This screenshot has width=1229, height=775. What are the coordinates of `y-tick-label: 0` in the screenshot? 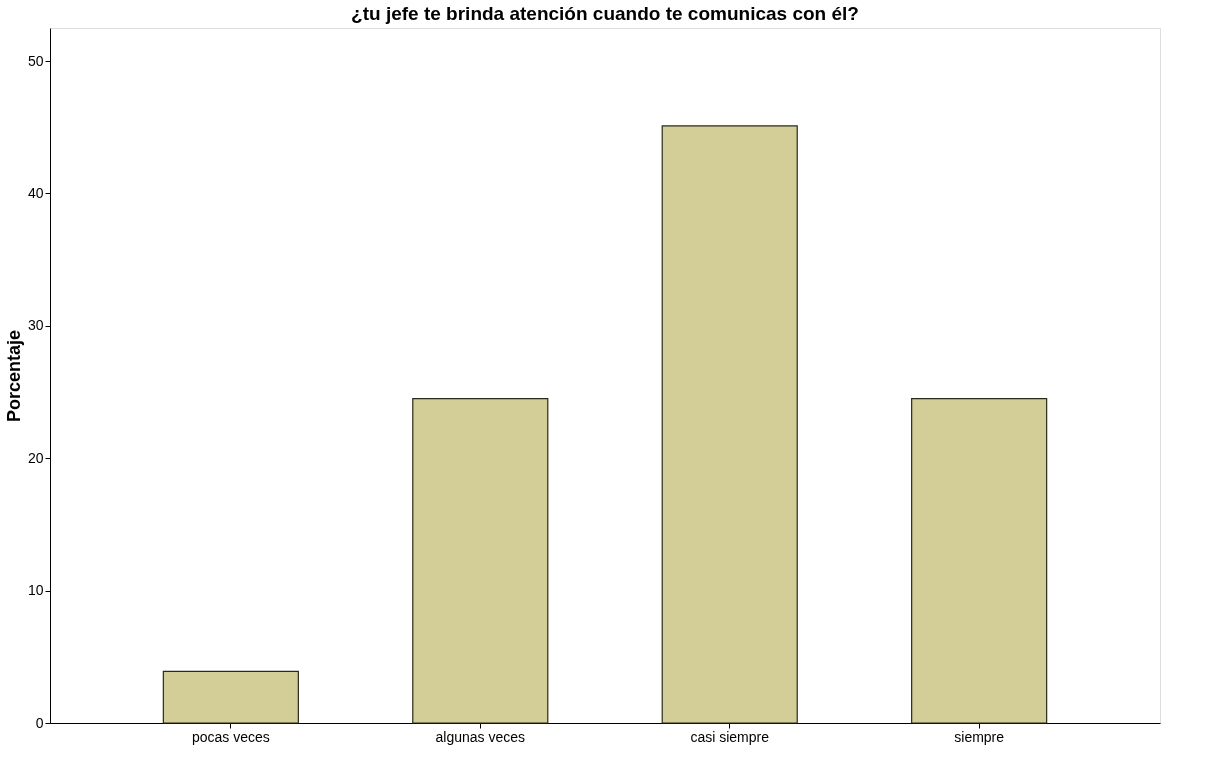 It's located at (39, 722).